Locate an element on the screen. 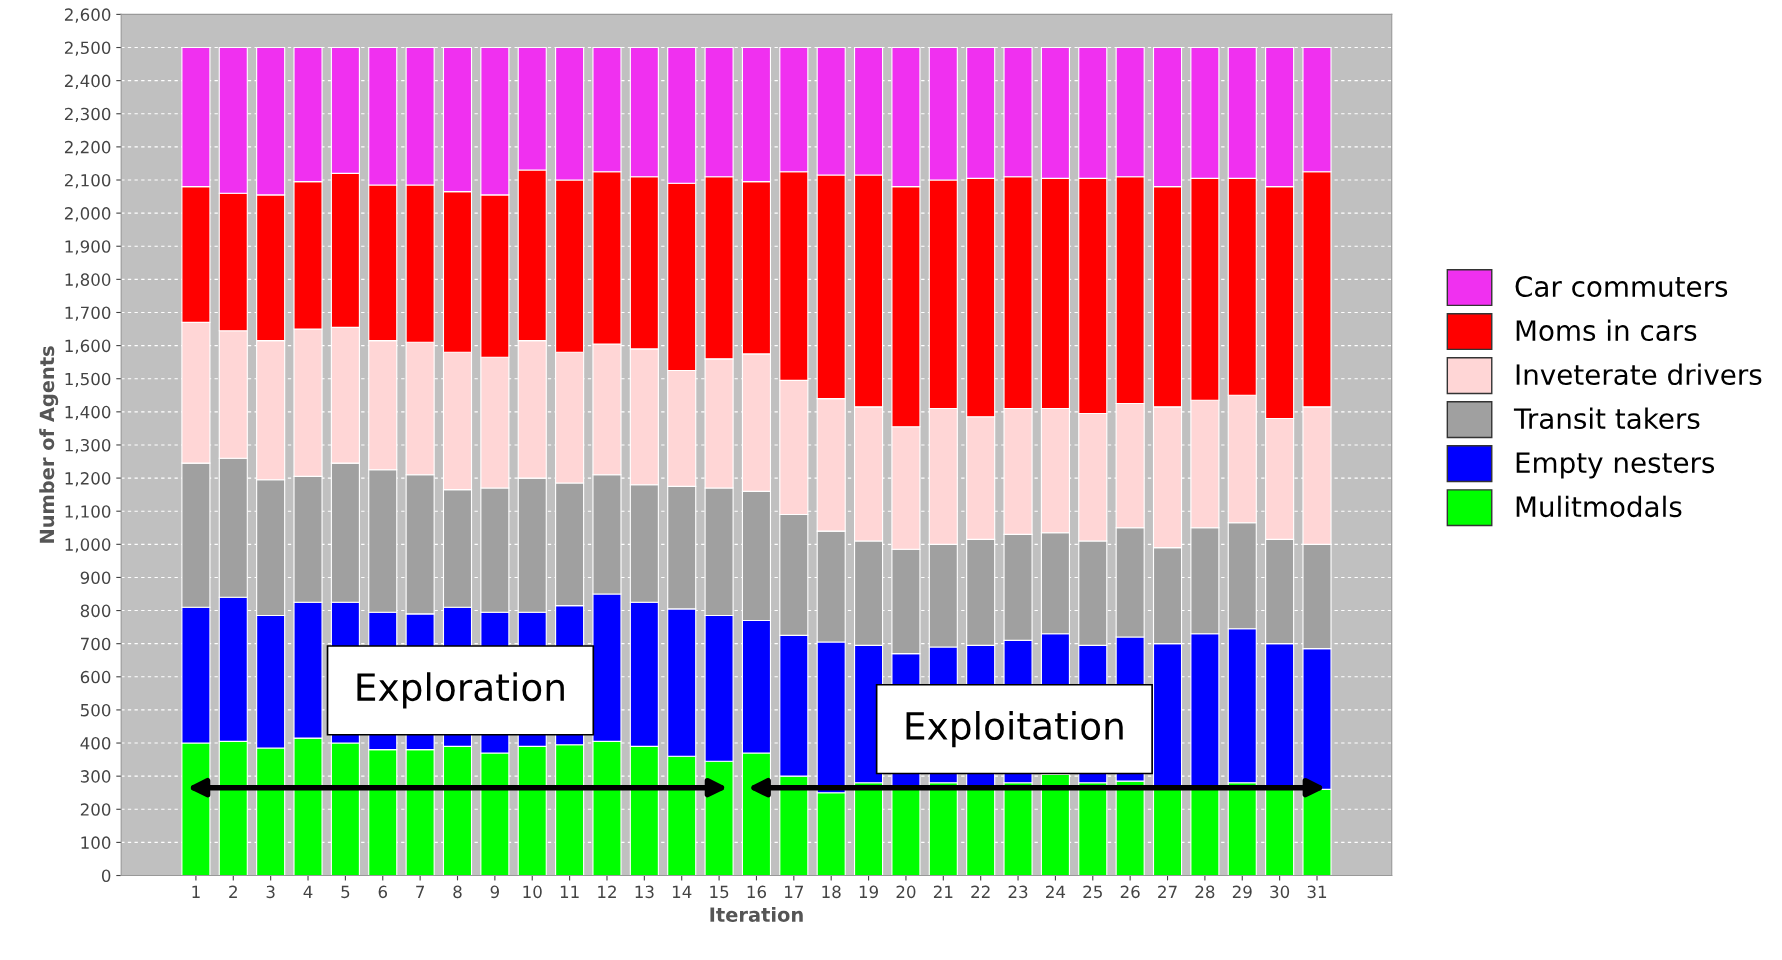 This screenshot has height=960, width=1782. y-tick-label: 1,300 is located at coordinates (88, 446).